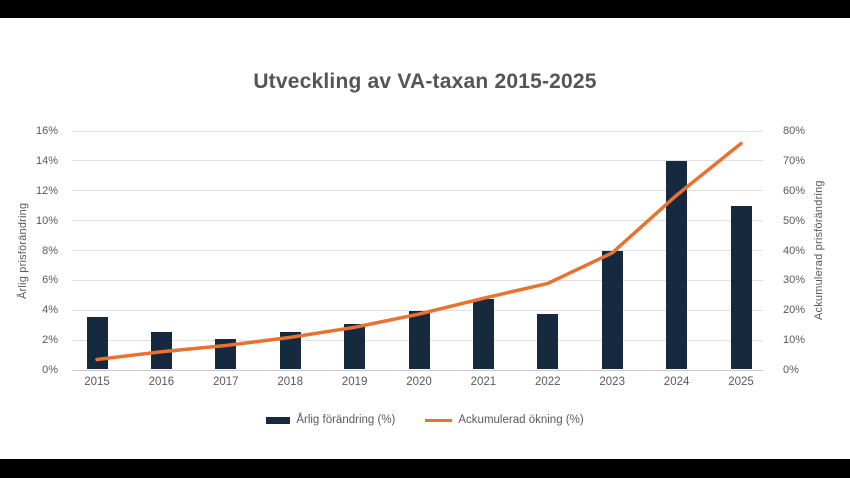 This screenshot has width=850, height=478. What do you see at coordinates (278, 420) in the screenshot?
I see `bar-series-swatch-icon` at bounding box center [278, 420].